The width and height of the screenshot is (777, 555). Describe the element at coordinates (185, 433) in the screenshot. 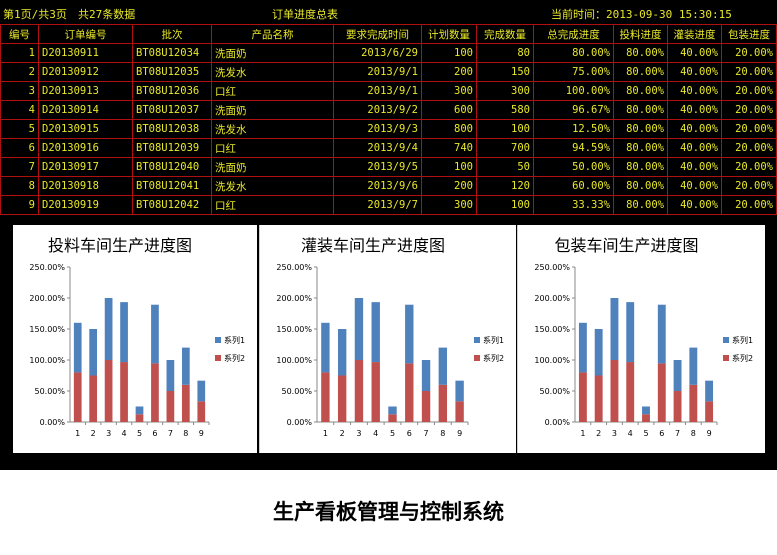

I see `x-tick-label: 8` at that location.